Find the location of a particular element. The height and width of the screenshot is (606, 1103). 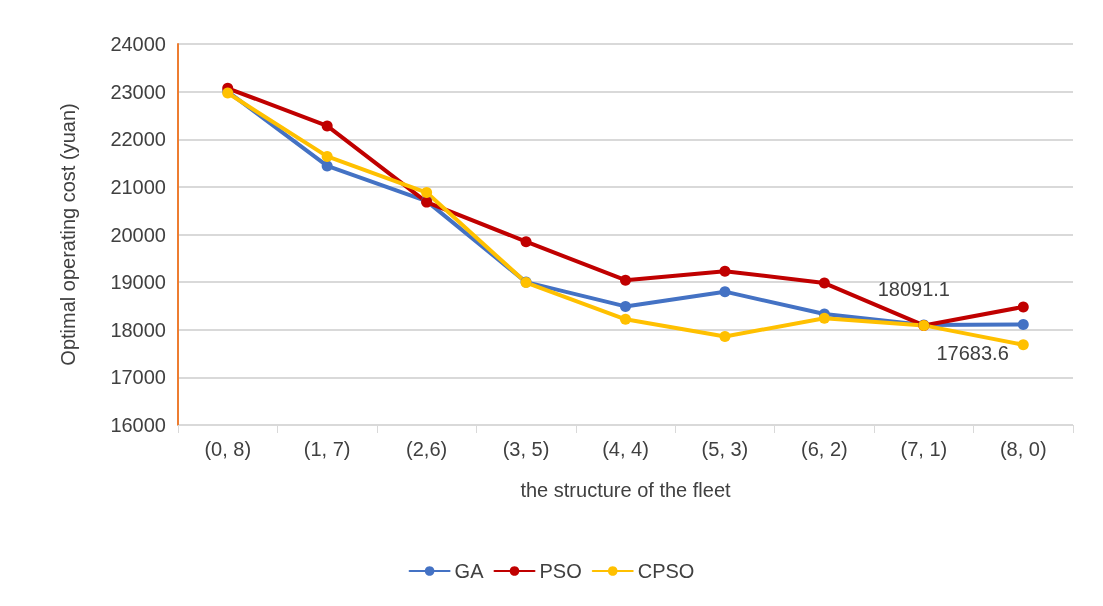

y-tick-label: 16000 is located at coordinates (138, 425).